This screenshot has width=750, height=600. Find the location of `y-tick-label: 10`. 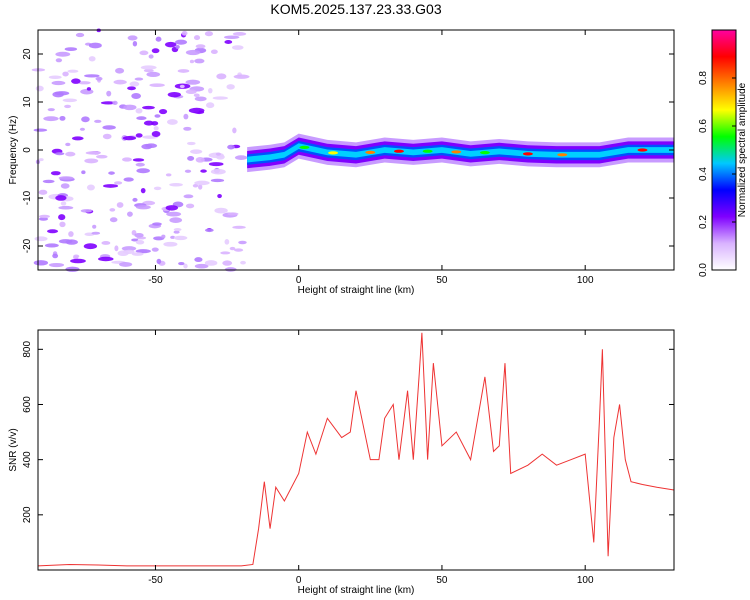

y-tick-label: 10 is located at coordinates (27, 102).